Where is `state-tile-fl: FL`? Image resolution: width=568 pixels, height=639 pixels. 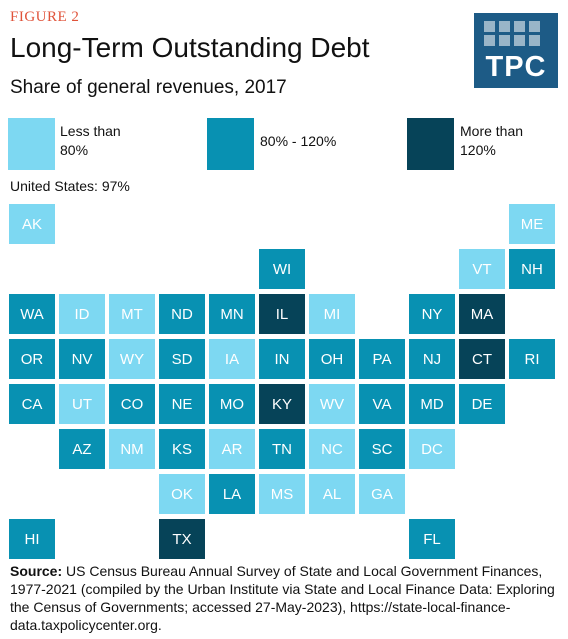
state-tile-fl: FL is located at coordinates (432, 539).